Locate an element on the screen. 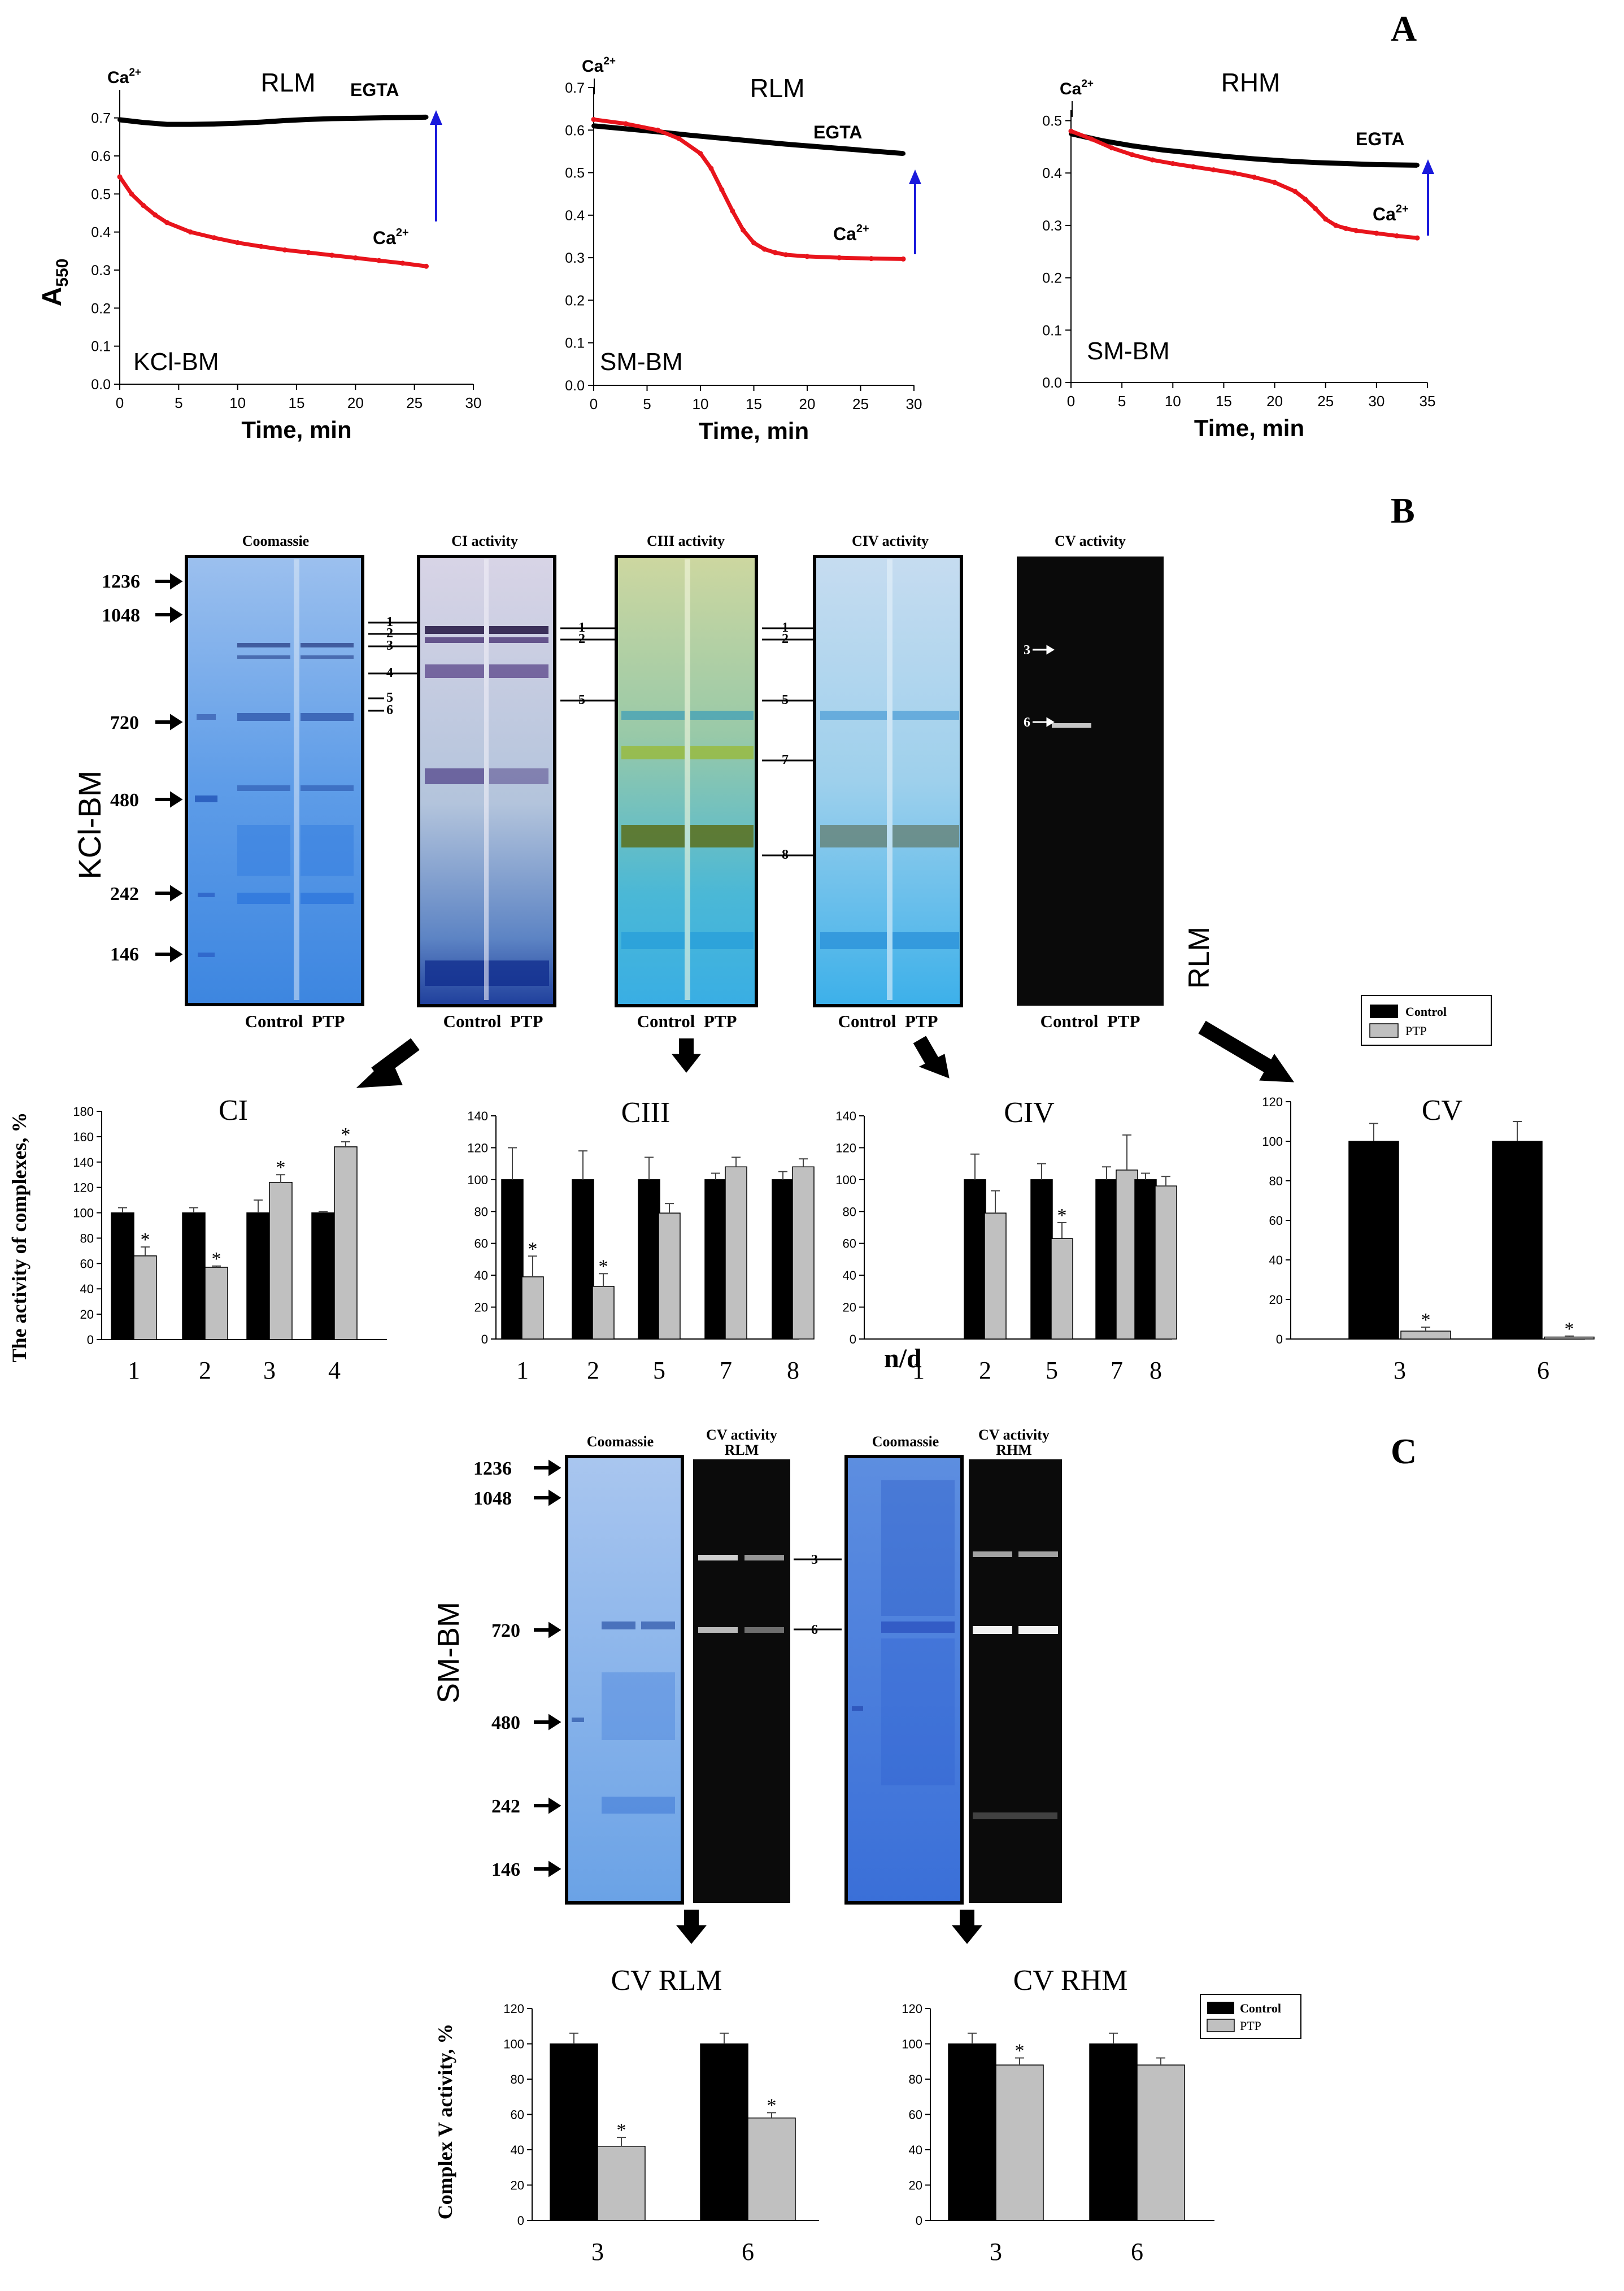  y-tick-label: 20 is located at coordinates (481, 1308).